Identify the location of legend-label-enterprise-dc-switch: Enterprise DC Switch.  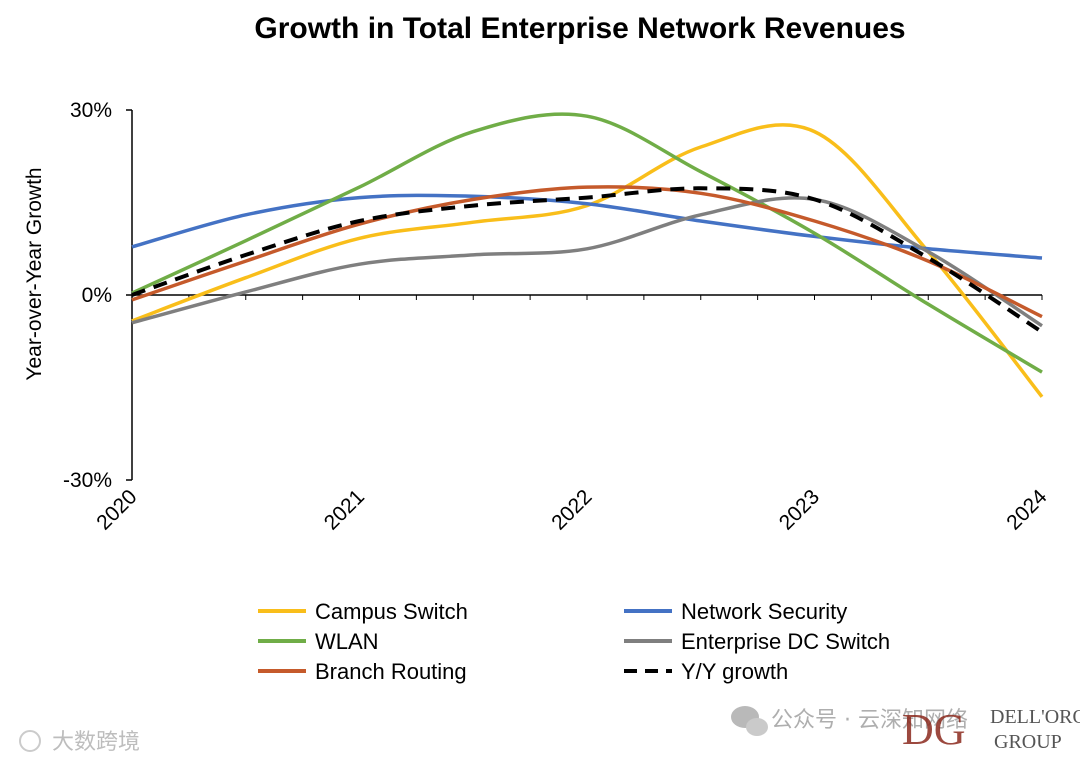
(785, 641).